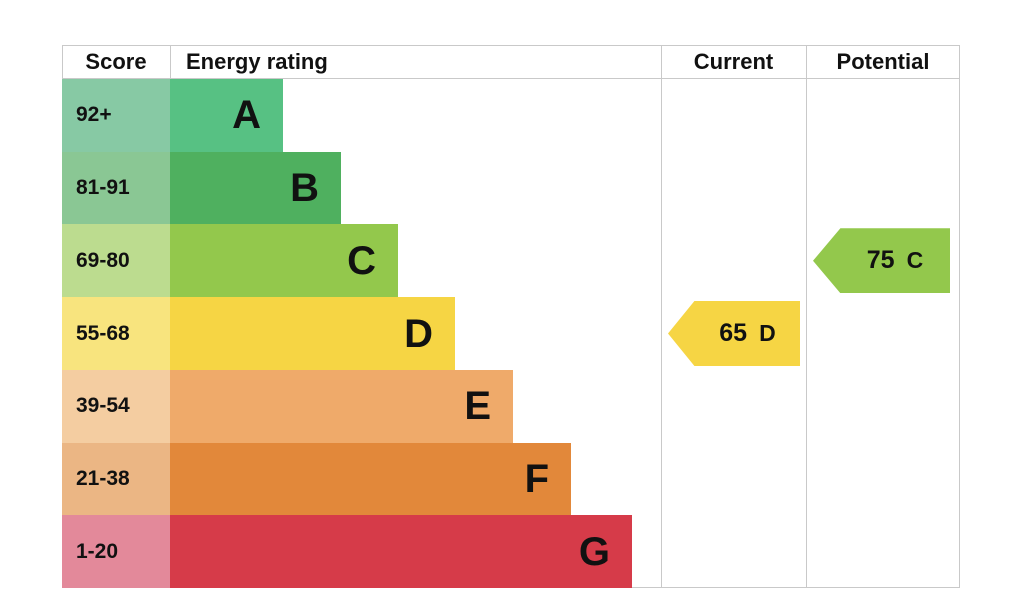 The height and width of the screenshot is (613, 1024). What do you see at coordinates (733, 61) in the screenshot?
I see `current-column-header: Current` at bounding box center [733, 61].